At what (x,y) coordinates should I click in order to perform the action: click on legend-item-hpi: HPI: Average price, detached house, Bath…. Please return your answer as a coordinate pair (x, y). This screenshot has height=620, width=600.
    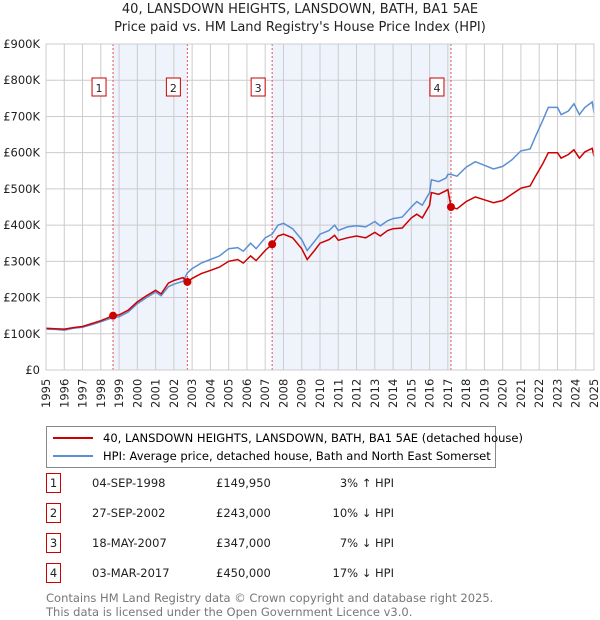
    Looking at the image, I should click on (272, 456).